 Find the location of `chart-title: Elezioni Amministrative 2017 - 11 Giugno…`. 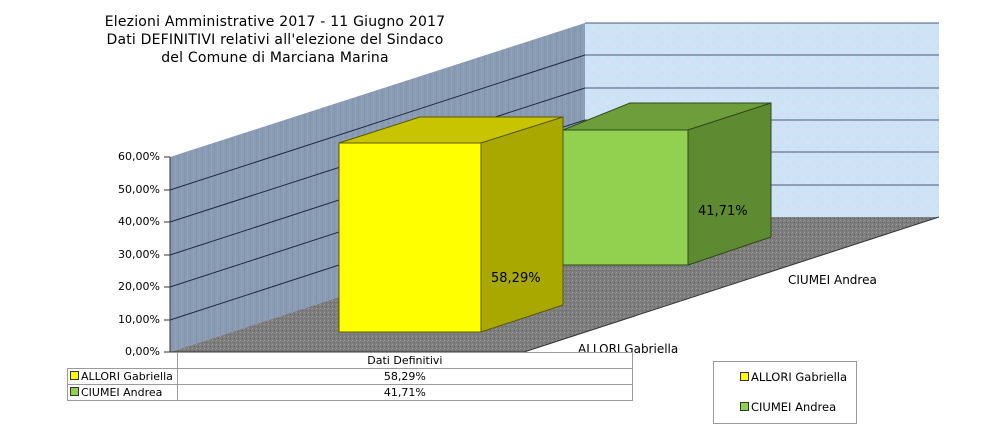

chart-title: Elezioni Amministrative 2017 - 11 Giugno… is located at coordinates (275, 40).